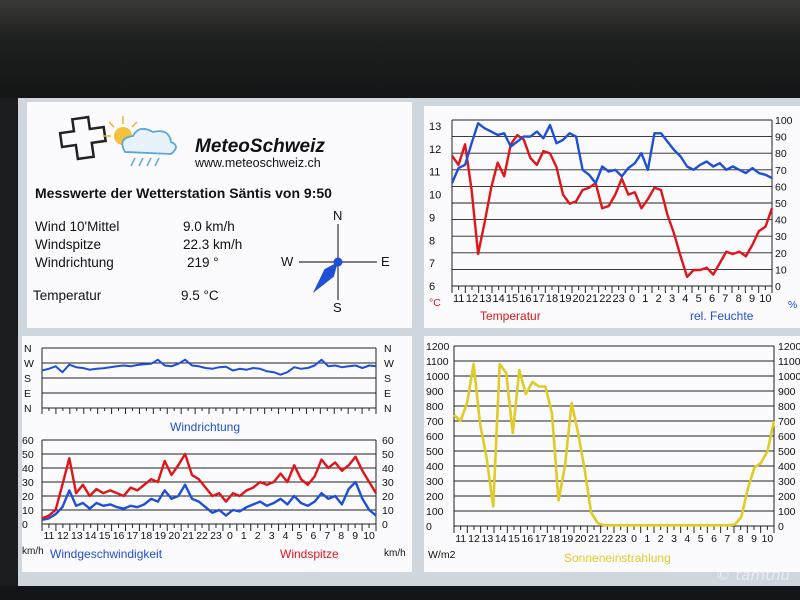 The height and width of the screenshot is (600, 800). I want to click on solar-y-tick-left: 400, so click(435, 467).